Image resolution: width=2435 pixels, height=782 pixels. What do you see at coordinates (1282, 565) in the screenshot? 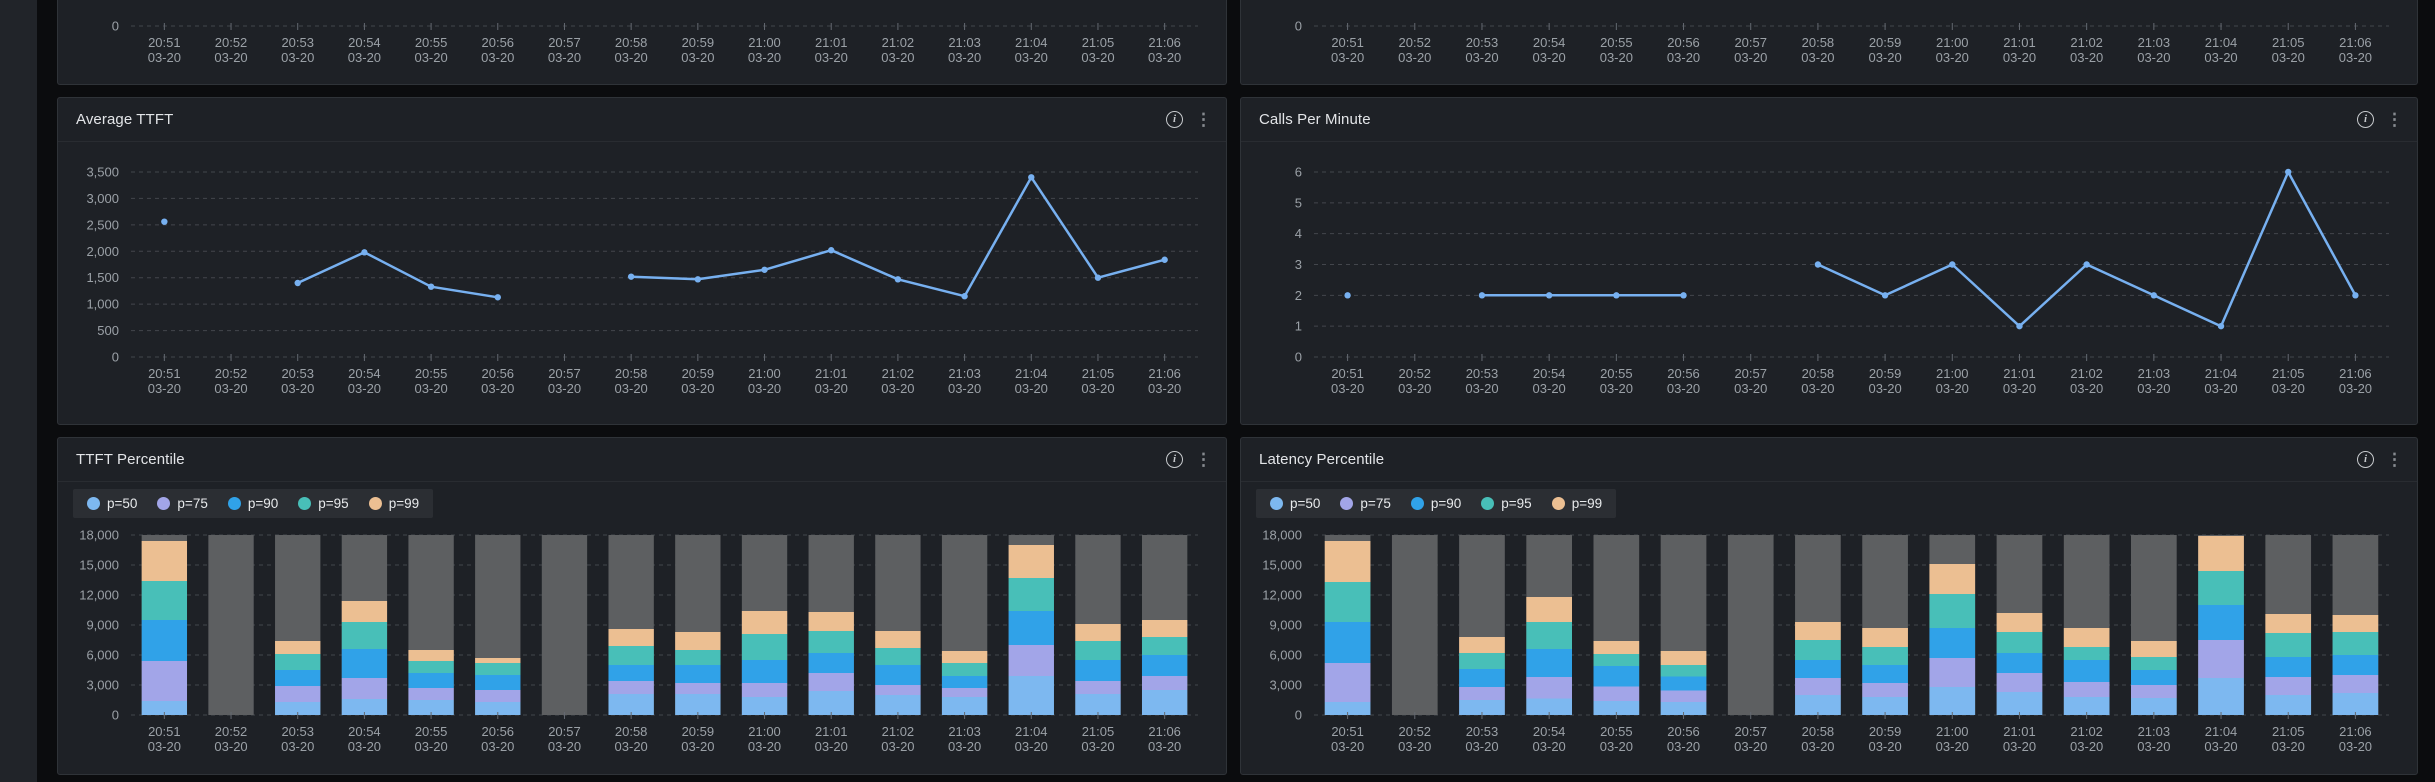
I see `svg-text: 15,000` at bounding box center [1282, 565].